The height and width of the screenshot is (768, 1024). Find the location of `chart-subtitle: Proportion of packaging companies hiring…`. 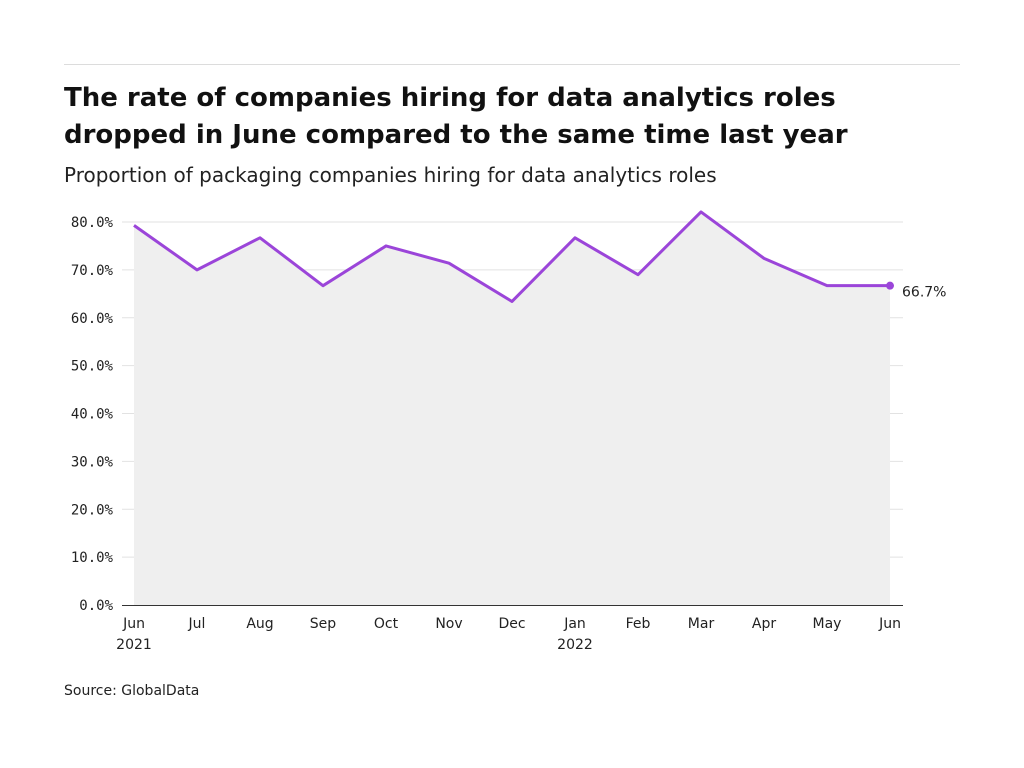

chart-subtitle: Proportion of packaging companies hiring… is located at coordinates (390, 175).